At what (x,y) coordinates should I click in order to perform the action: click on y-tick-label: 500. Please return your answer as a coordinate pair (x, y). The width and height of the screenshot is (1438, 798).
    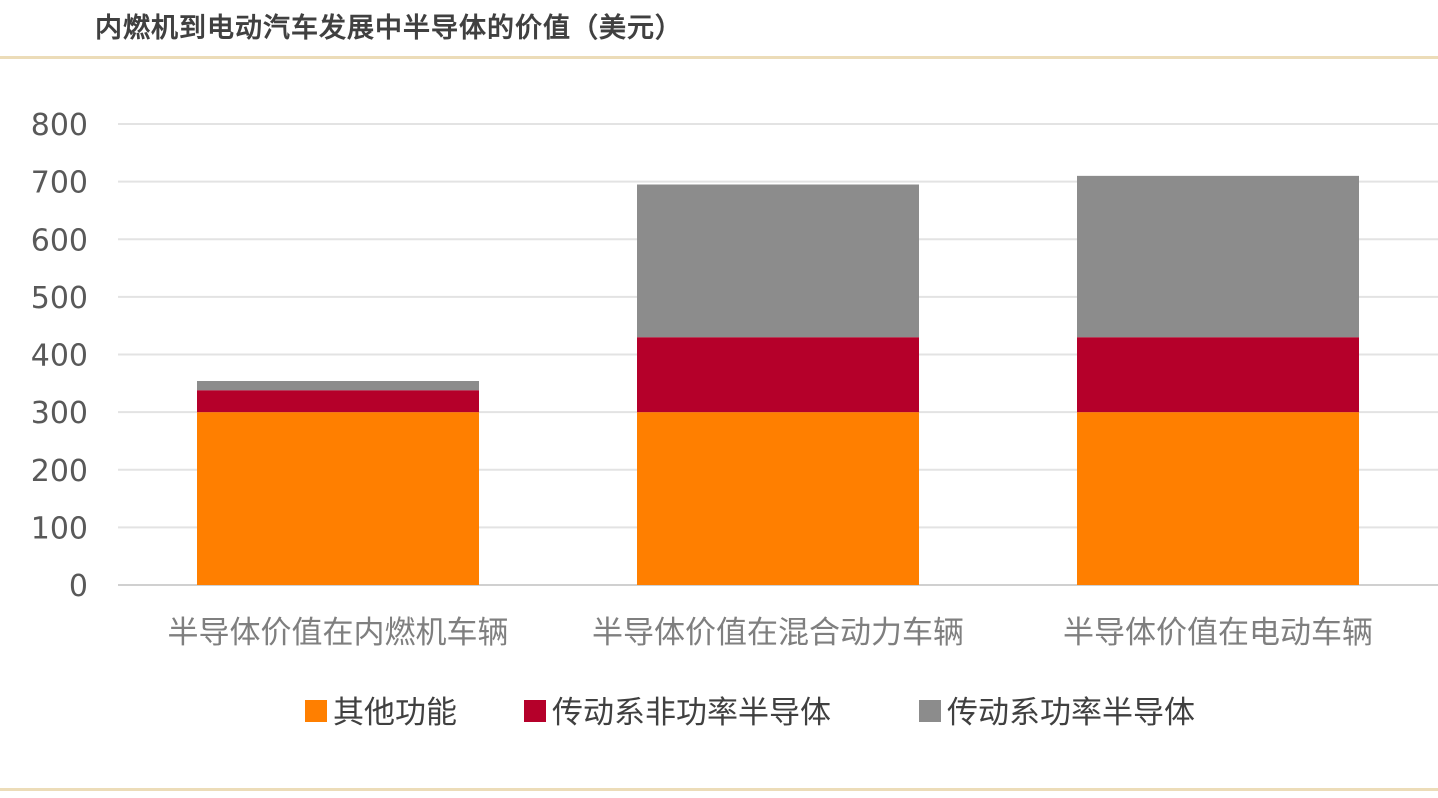
    Looking at the image, I should click on (59, 298).